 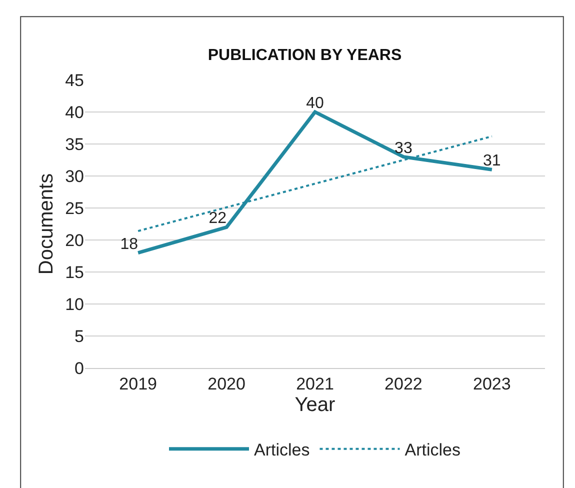 I want to click on data-label: 18, so click(x=129, y=244).